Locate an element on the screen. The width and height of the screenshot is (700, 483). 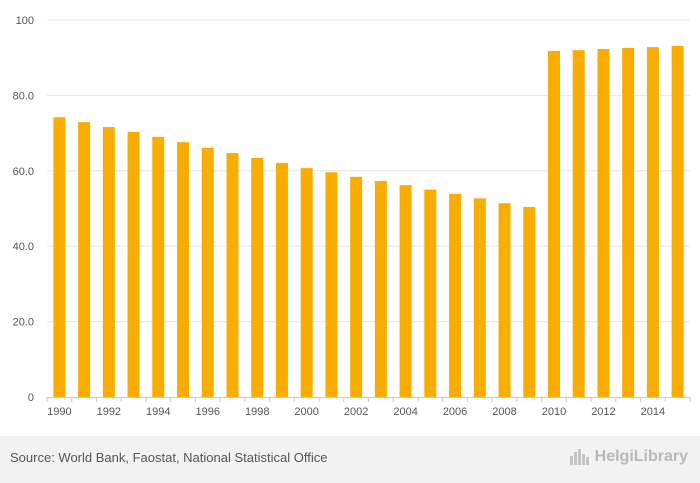
bar-1996 is located at coordinates (207, 272).